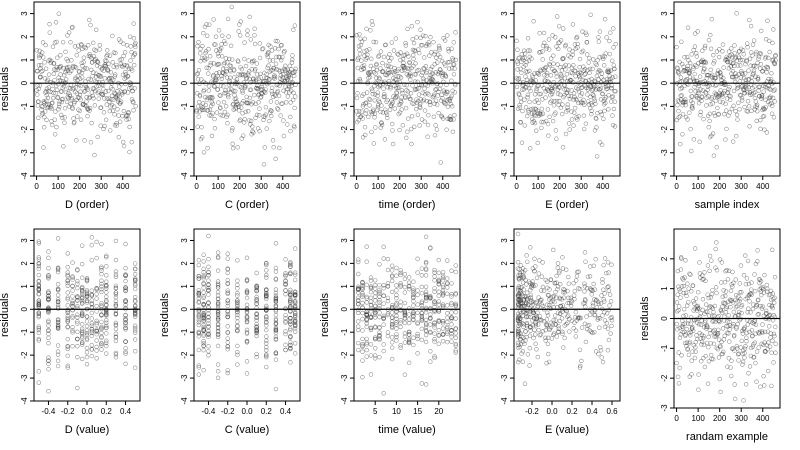 This screenshot has height=450, width=800. Describe the element at coordinates (727, 437) in the screenshot. I see `x-axis-label: randam example` at that location.